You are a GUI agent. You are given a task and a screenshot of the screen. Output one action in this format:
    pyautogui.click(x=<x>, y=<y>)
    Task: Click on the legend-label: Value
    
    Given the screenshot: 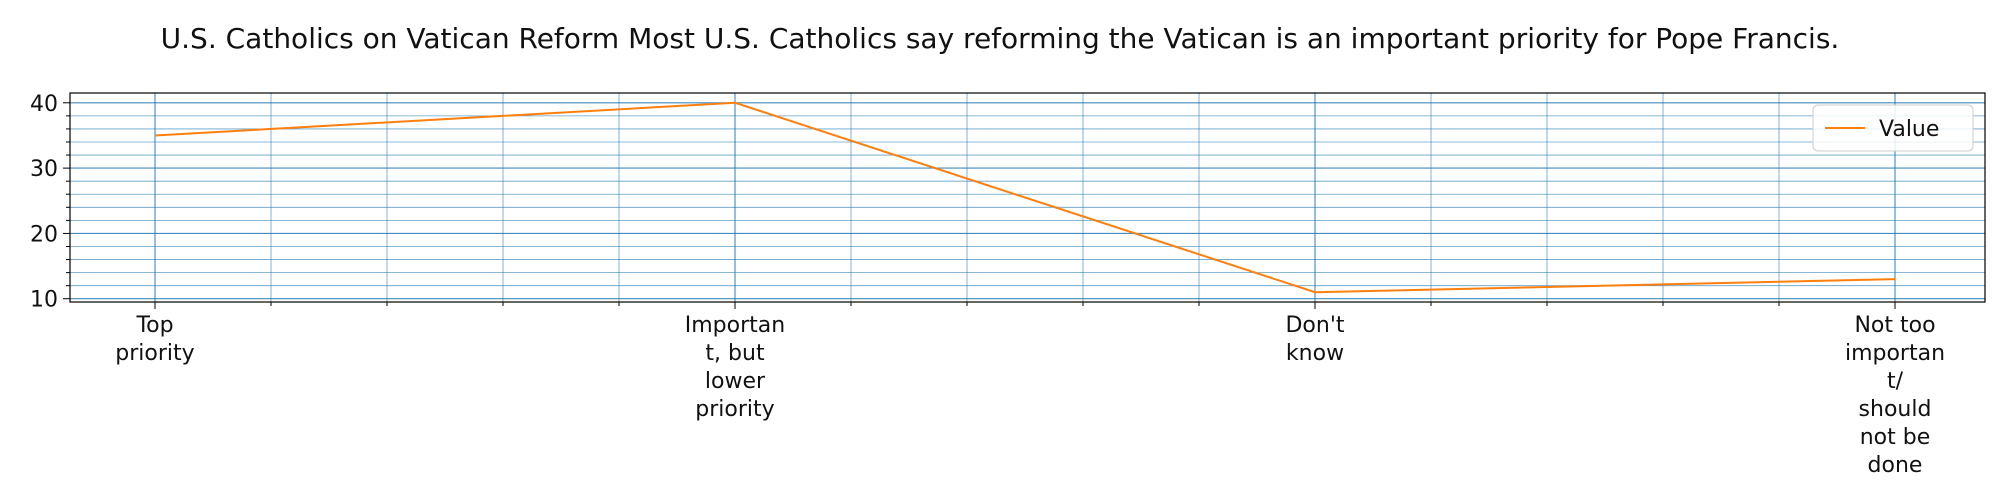 What is the action you would take?
    pyautogui.click(x=1909, y=129)
    